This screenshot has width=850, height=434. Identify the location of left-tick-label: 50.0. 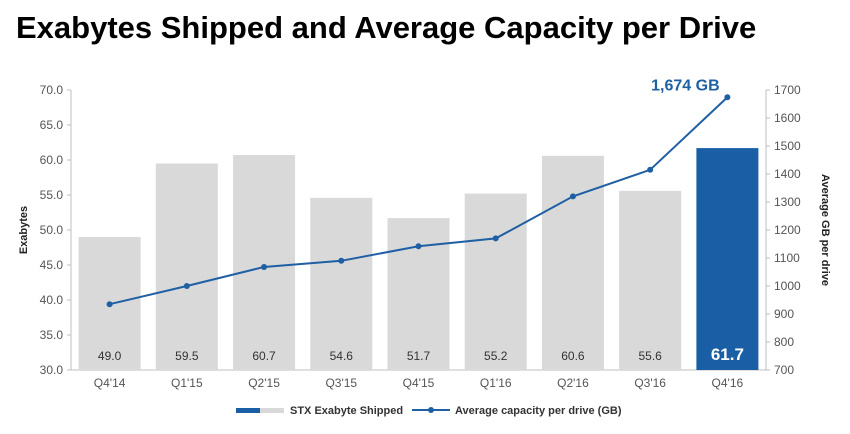
(52, 230).